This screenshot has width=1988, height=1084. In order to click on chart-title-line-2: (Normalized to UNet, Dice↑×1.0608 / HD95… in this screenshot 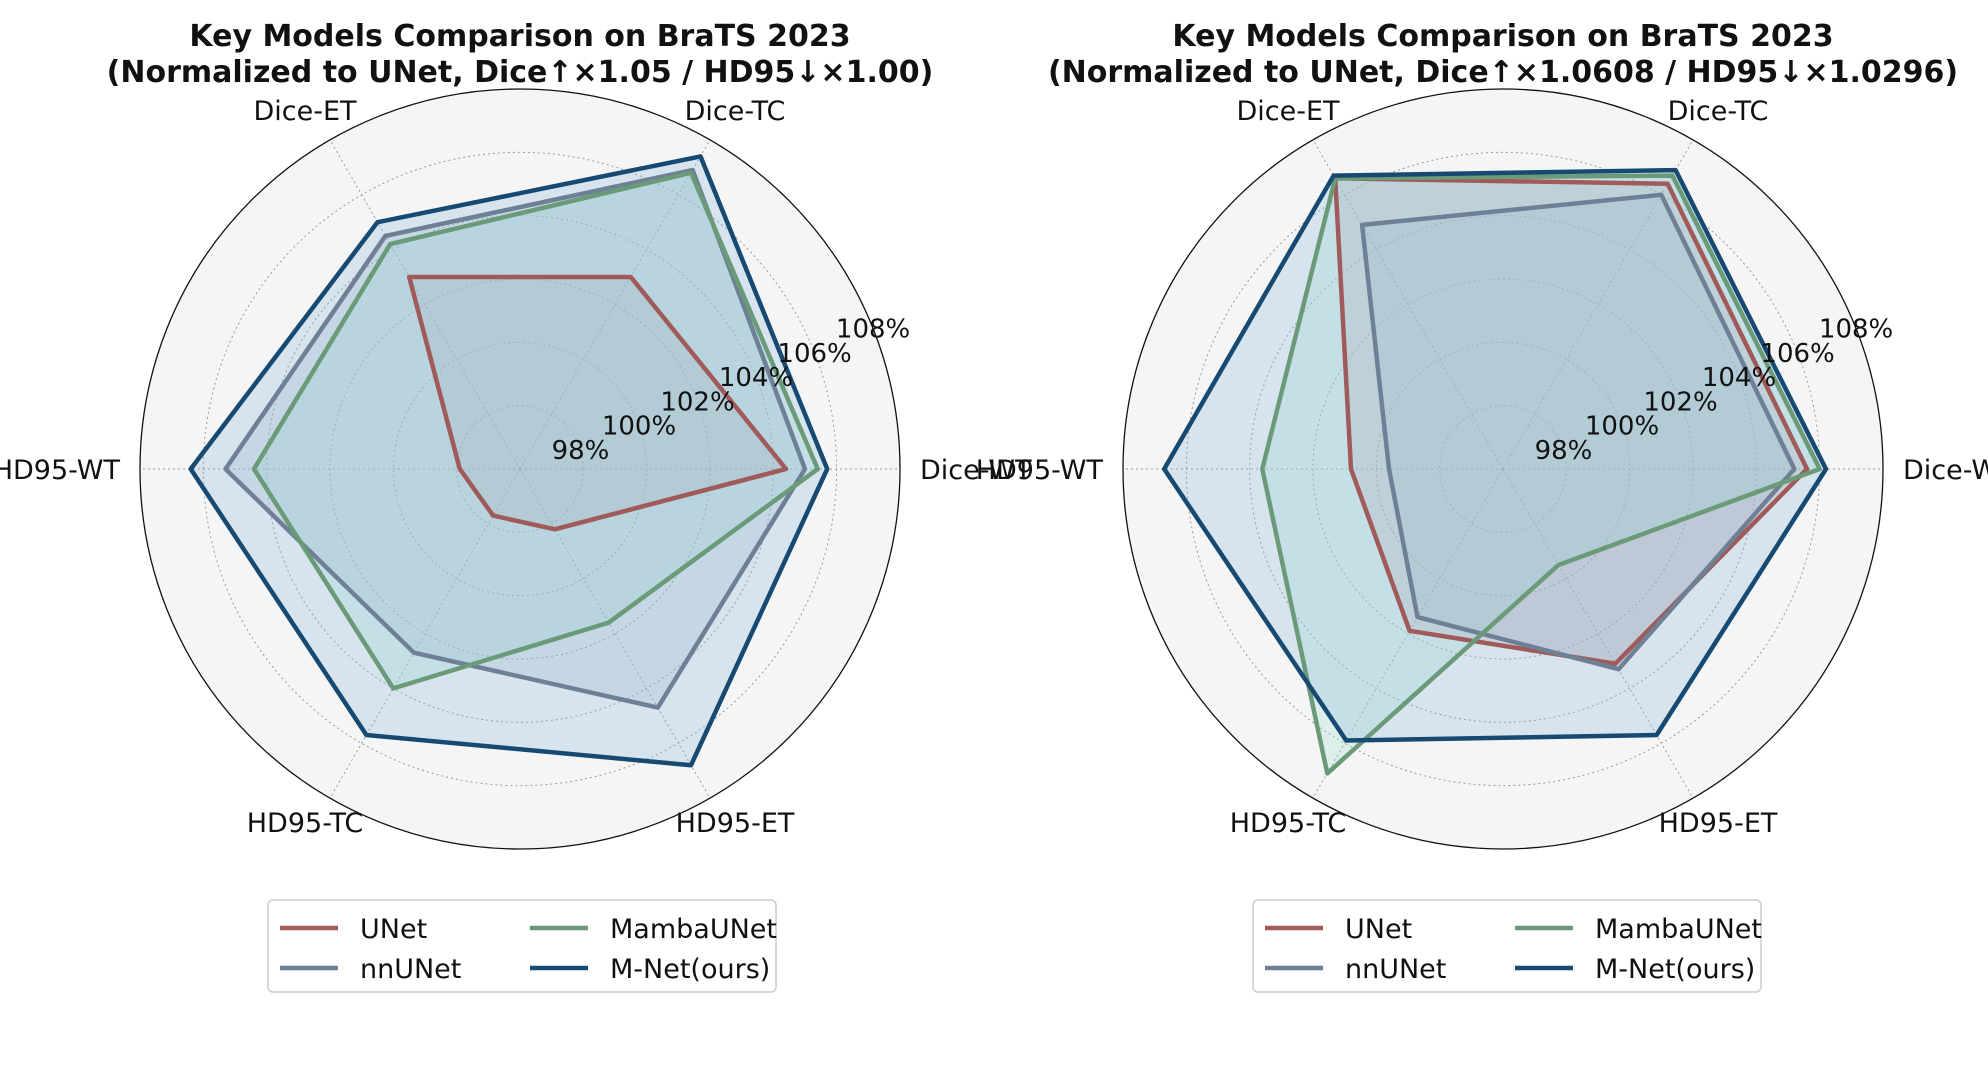, I will do `click(1503, 72)`.